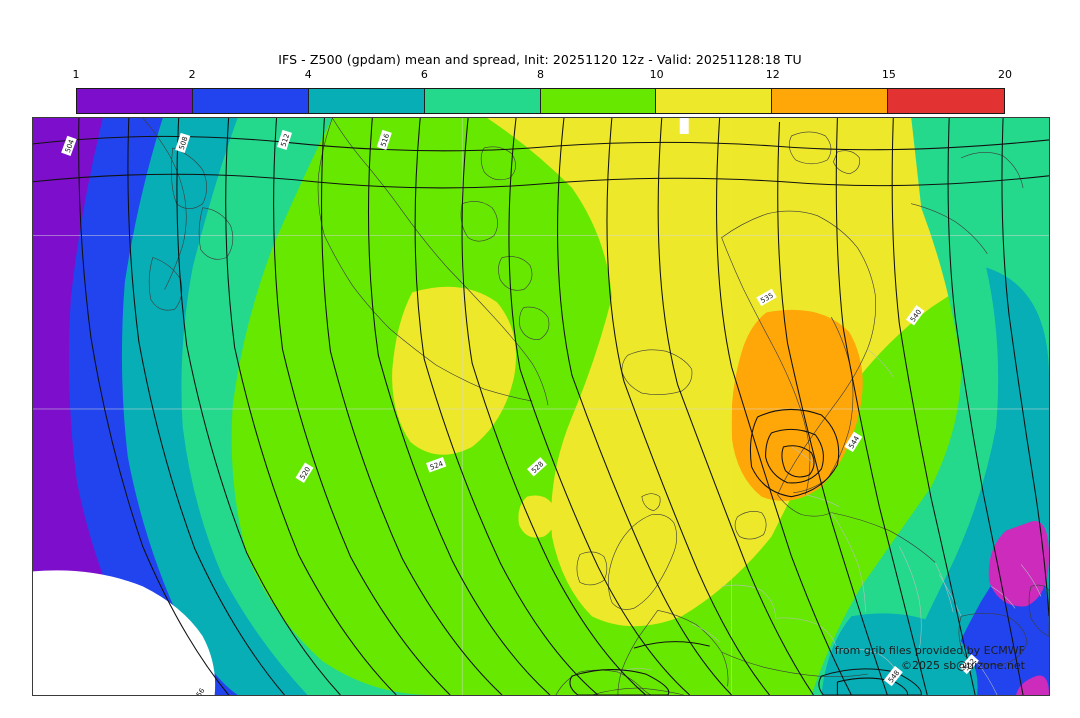 Image resolution: width=1080 pixels, height=718 pixels. What do you see at coordinates (76, 74) in the screenshot?
I see `colorbar-tick-1: 1` at bounding box center [76, 74].